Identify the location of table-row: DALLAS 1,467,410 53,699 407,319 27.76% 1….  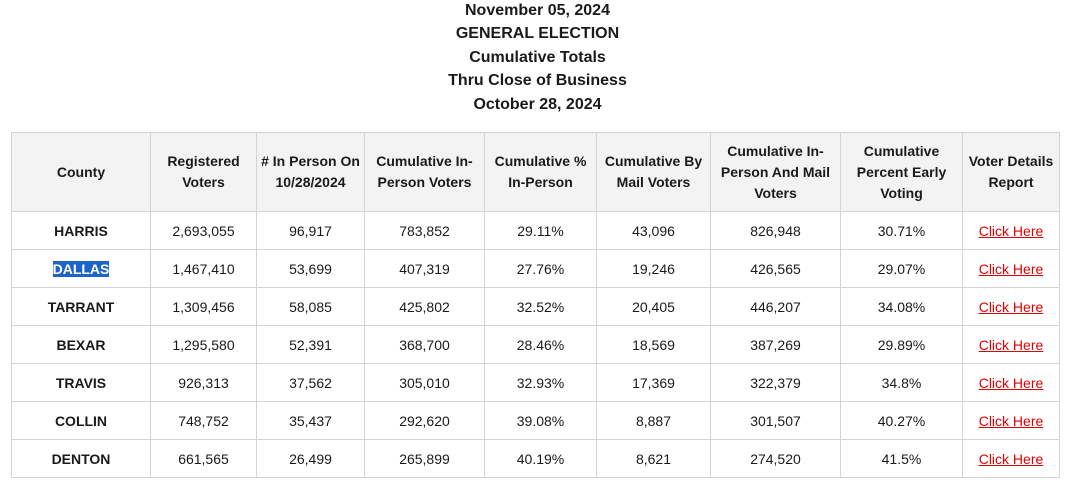
(535, 268).